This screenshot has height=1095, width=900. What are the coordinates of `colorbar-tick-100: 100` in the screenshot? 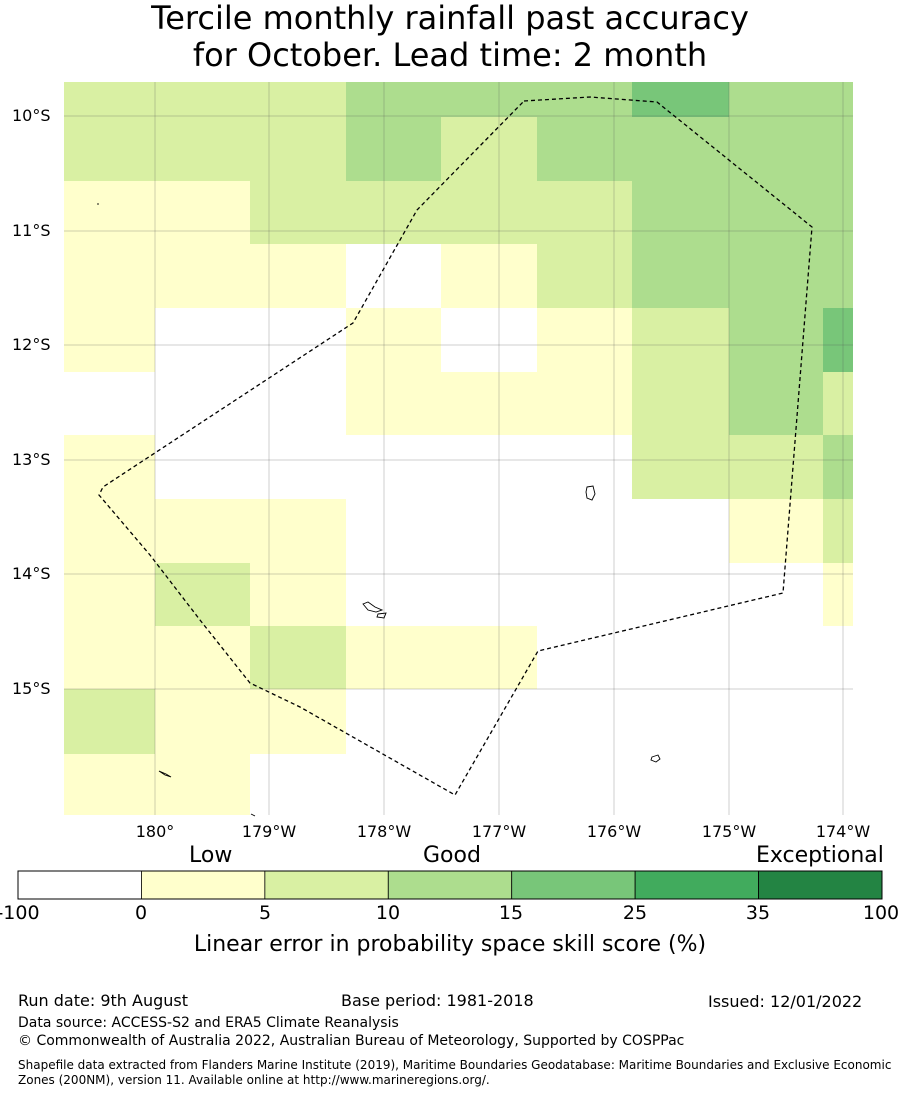 It's located at (881, 913).